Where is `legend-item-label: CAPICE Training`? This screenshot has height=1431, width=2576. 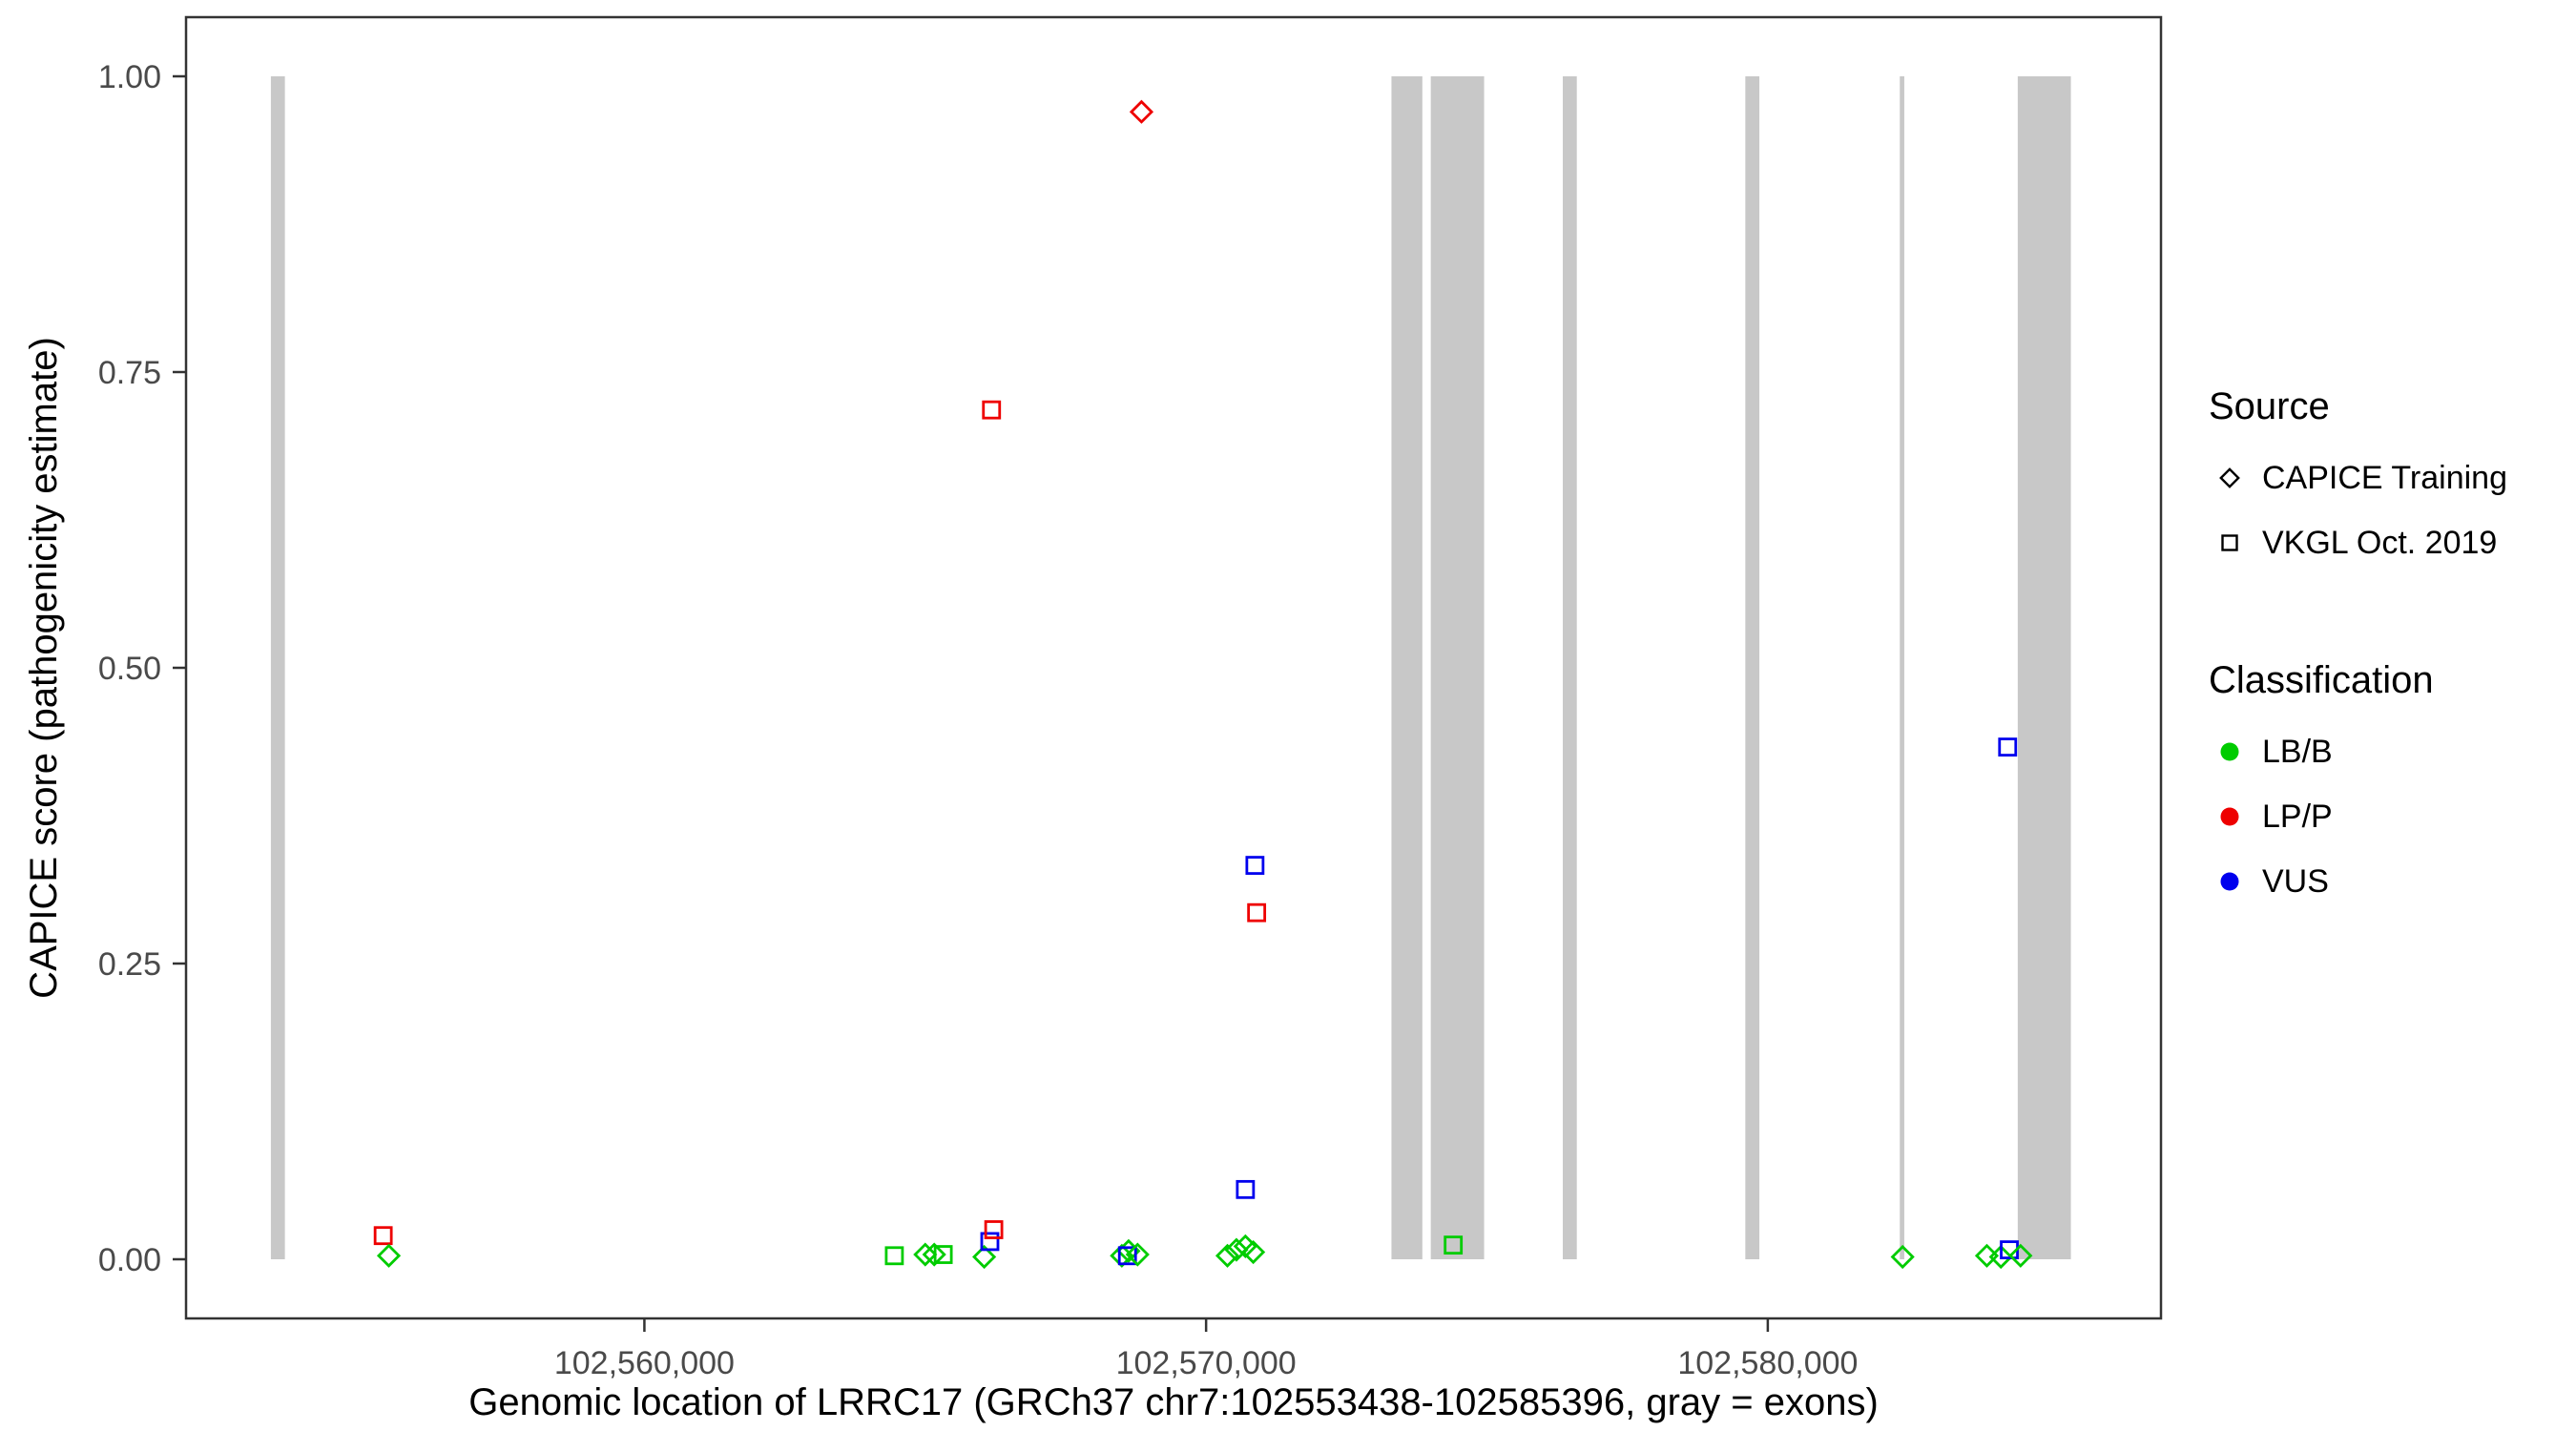 legend-item-label: CAPICE Training is located at coordinates (2384, 478).